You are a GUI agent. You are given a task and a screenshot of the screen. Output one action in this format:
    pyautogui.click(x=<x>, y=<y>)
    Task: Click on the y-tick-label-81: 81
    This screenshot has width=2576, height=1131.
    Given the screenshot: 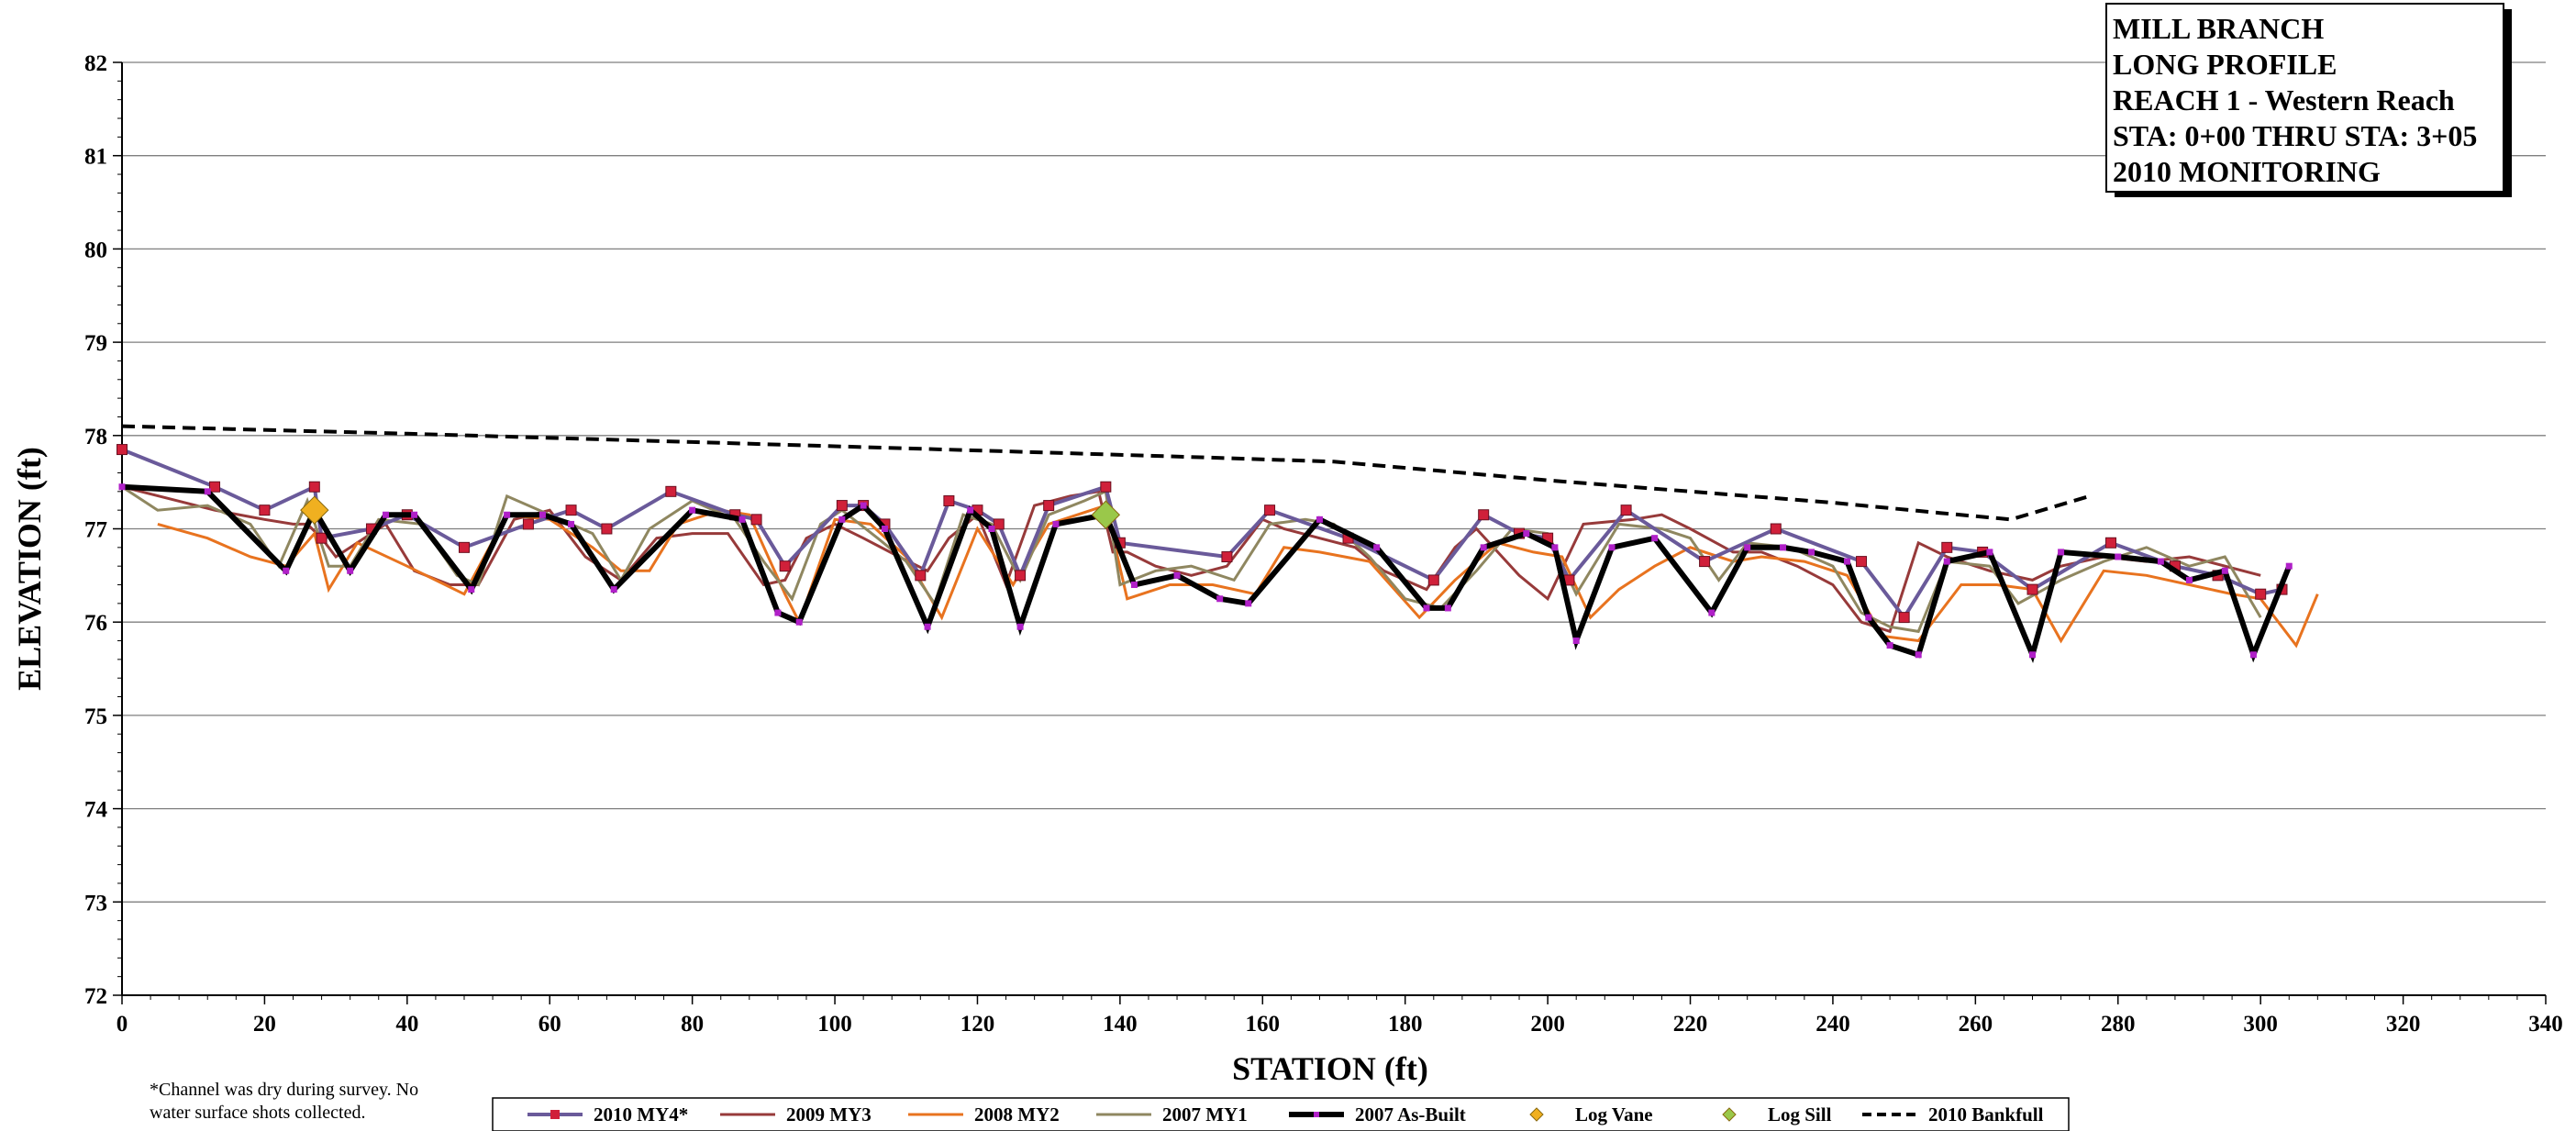 What is the action you would take?
    pyautogui.click(x=95, y=158)
    